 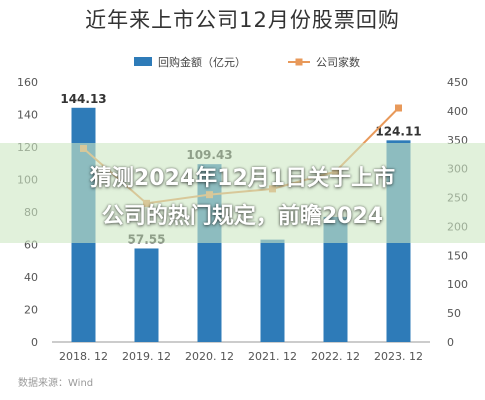 I want to click on y-left-tick-label: 140, so click(x=27, y=115).